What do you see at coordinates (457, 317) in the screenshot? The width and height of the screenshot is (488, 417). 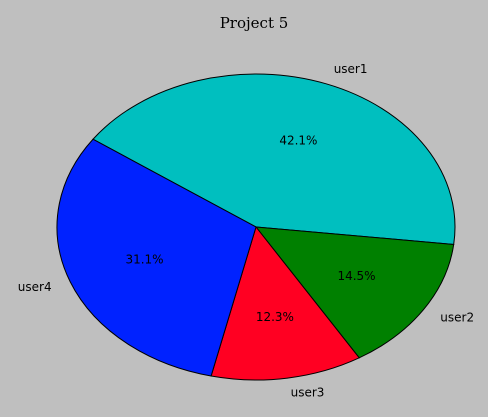 I see `slice-label-user2: user2` at bounding box center [457, 317].